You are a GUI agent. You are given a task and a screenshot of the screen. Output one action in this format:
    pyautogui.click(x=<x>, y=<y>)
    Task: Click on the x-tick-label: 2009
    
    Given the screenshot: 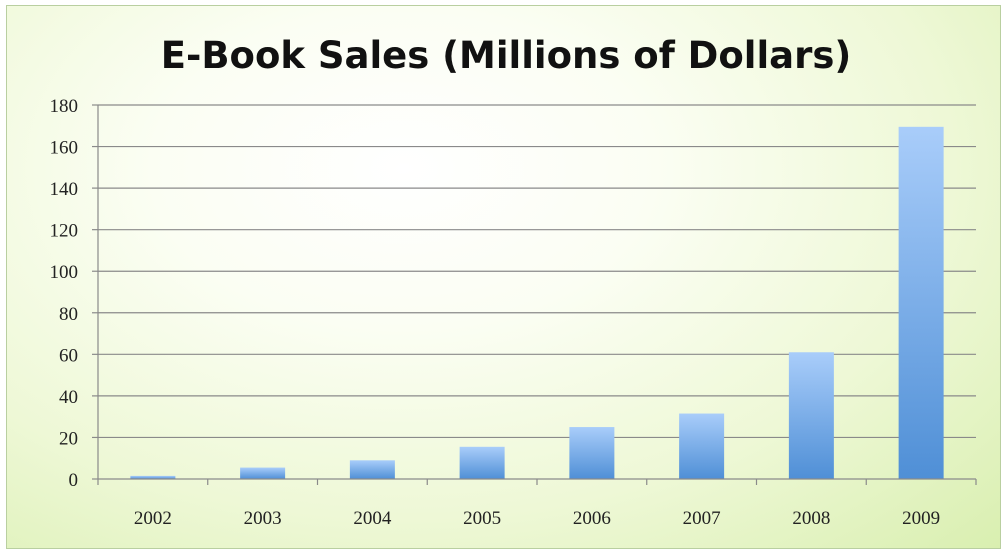 What is the action you would take?
    pyautogui.click(x=921, y=518)
    